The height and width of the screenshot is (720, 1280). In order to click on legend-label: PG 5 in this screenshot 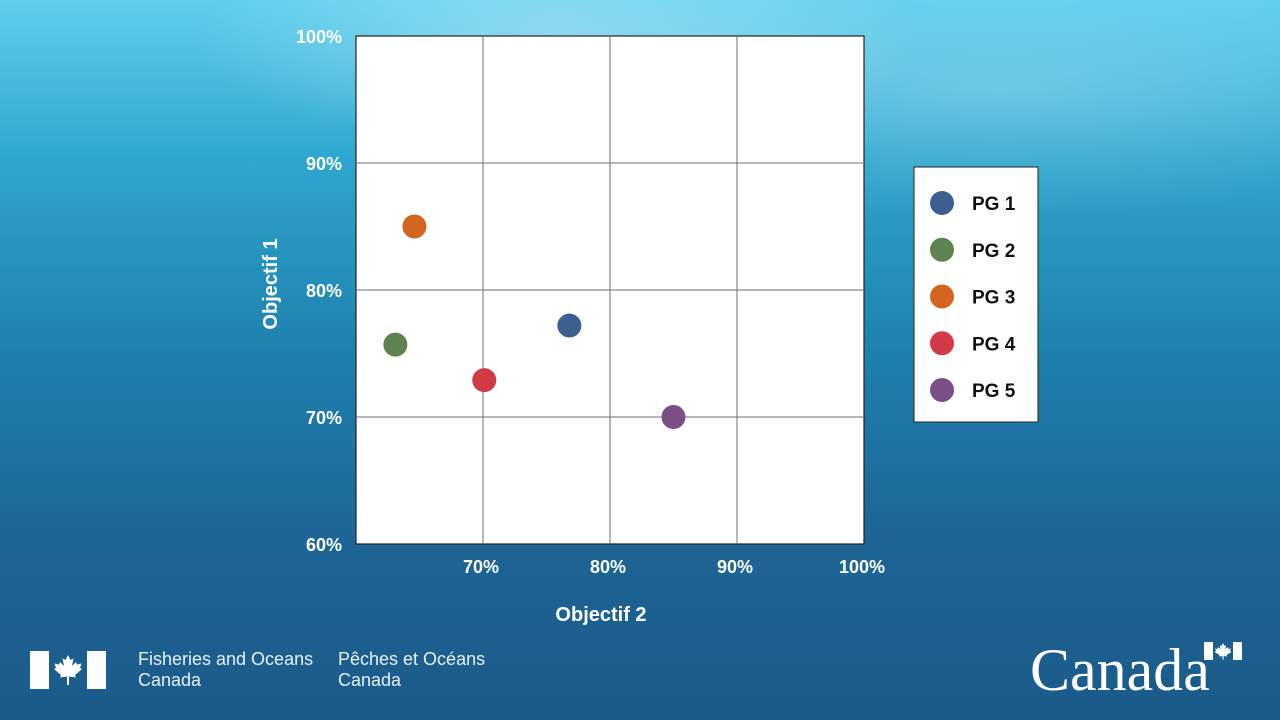, I will do `click(994, 391)`.